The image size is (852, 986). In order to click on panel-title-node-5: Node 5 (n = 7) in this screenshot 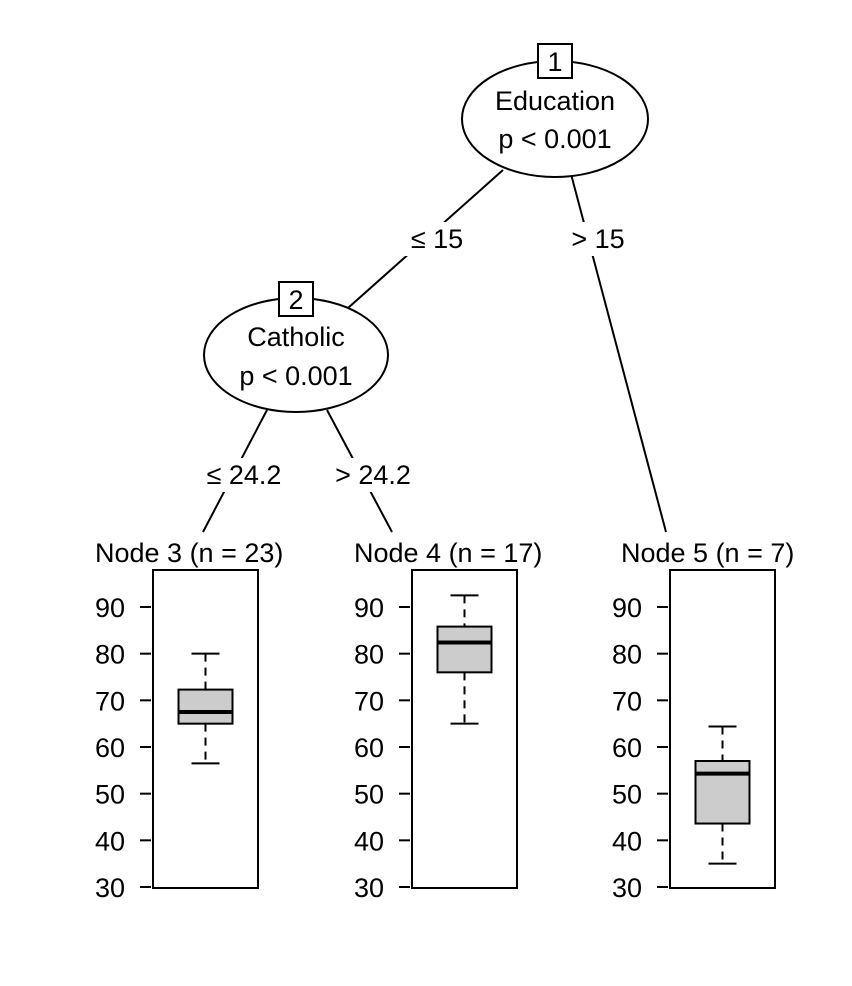, I will do `click(707, 553)`.